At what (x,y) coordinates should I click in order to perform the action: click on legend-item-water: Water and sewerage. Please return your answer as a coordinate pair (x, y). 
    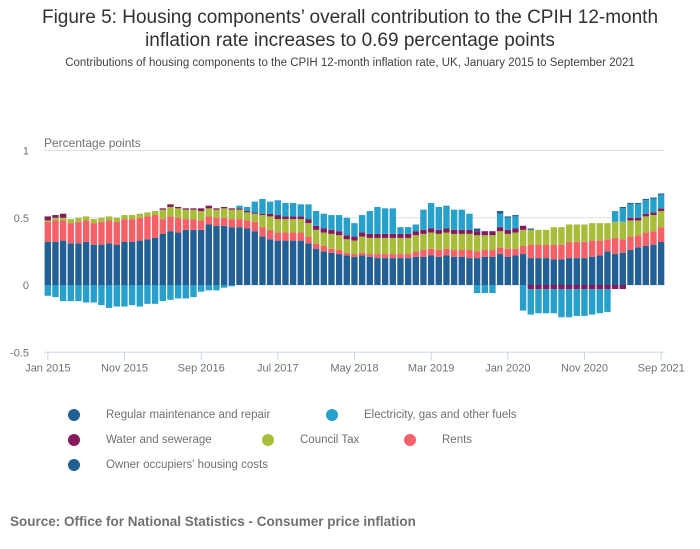
    Looking at the image, I should click on (140, 440).